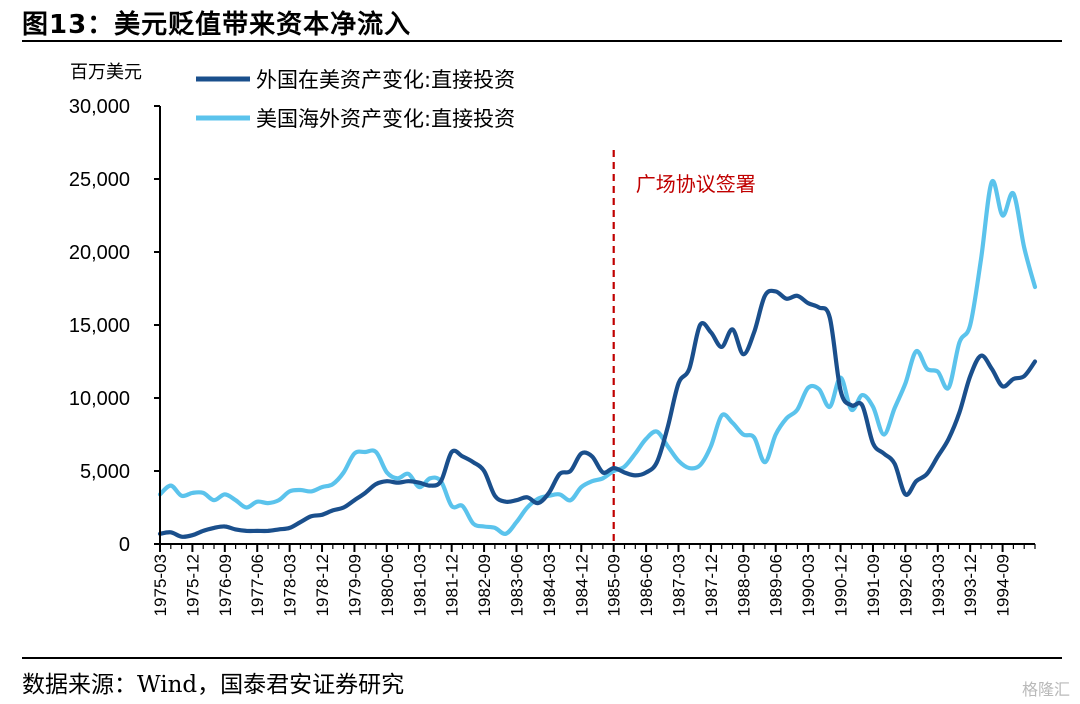 Image resolution: width=1080 pixels, height=704 pixels. I want to click on y-tick-label: 10,000, so click(99, 399).